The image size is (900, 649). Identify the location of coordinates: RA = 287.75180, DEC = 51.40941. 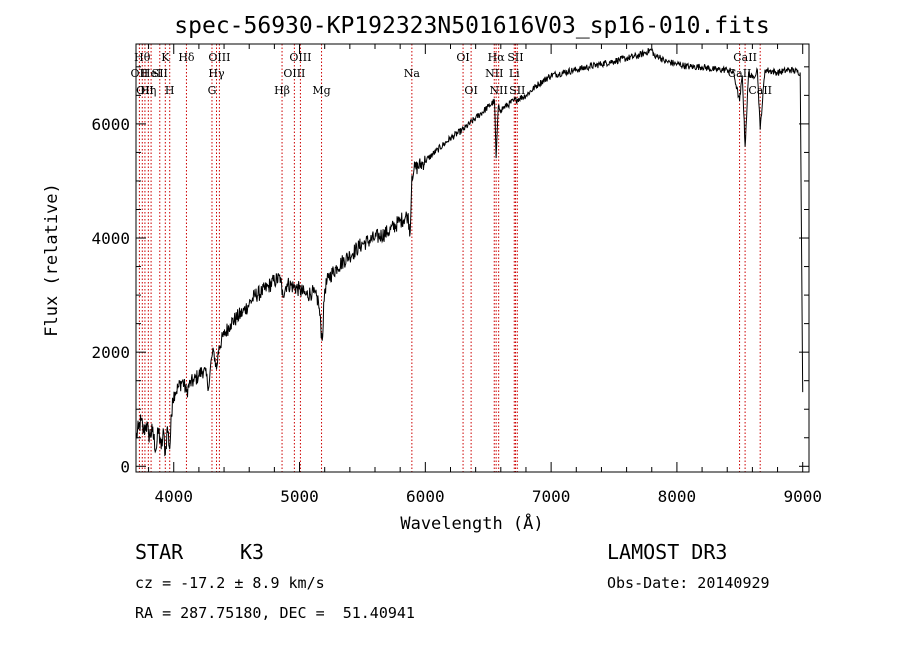
(275, 613).